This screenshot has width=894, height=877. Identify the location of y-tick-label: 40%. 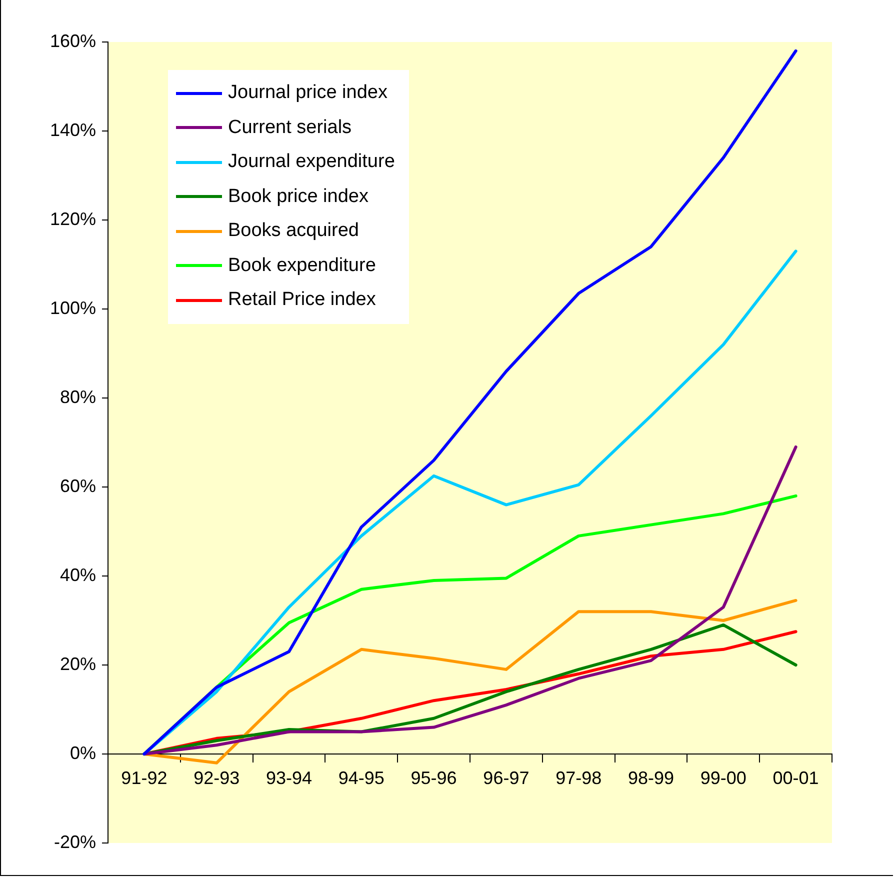
(78, 574).